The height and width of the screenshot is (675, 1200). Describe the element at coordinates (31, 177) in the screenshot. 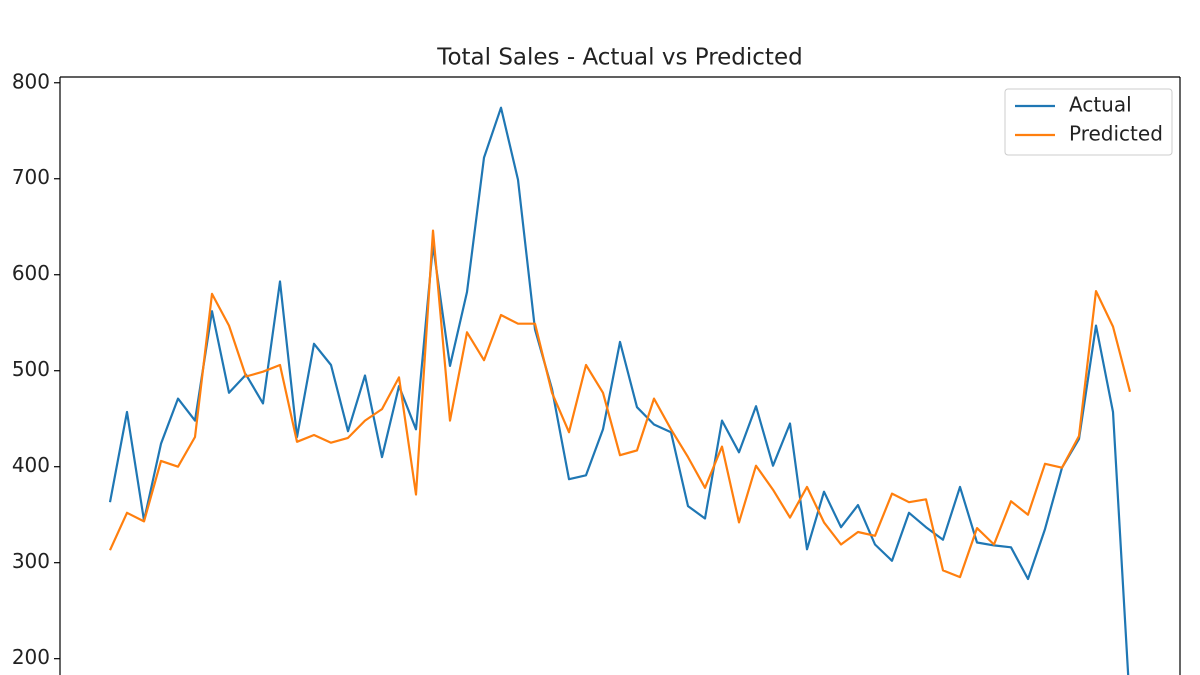

I see `y-tick-label: 700` at that location.